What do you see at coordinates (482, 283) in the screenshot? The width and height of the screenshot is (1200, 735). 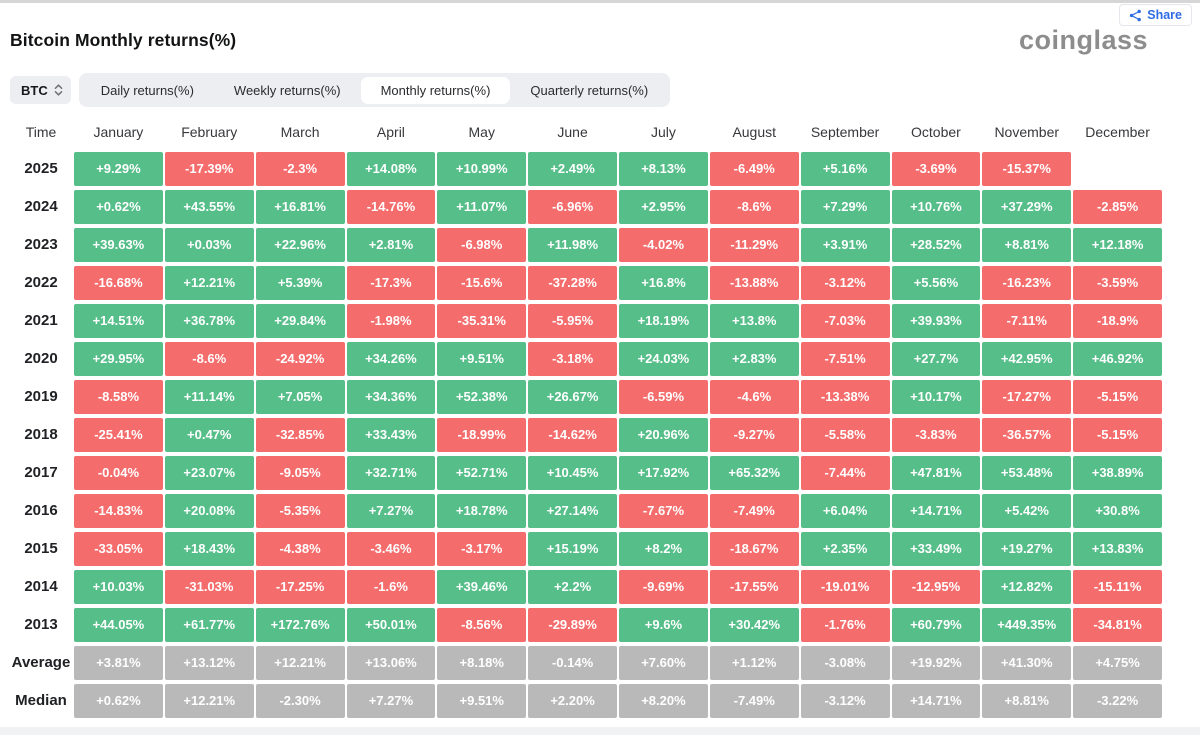 I see `return-cell: -15.6%` at bounding box center [482, 283].